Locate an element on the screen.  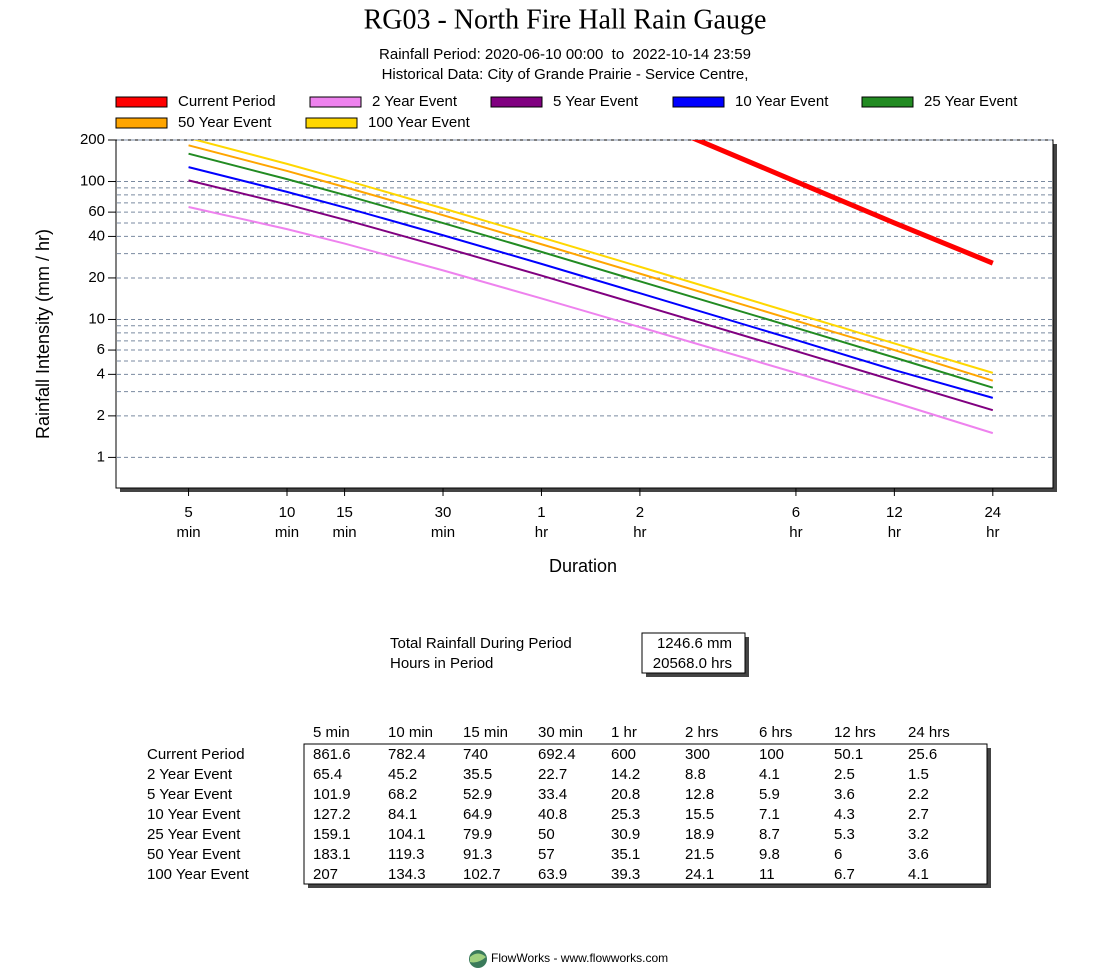
table-cell: 40.8 is located at coordinates (552, 814).